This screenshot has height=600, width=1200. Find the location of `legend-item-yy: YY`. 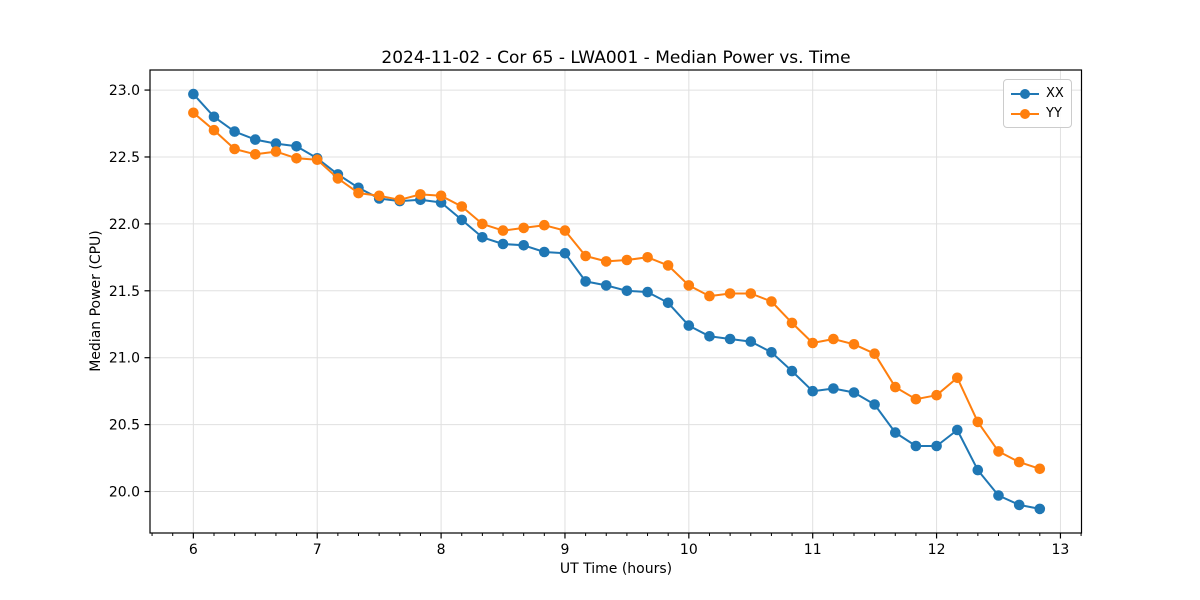

legend-item-yy: YY is located at coordinates (1037, 113).